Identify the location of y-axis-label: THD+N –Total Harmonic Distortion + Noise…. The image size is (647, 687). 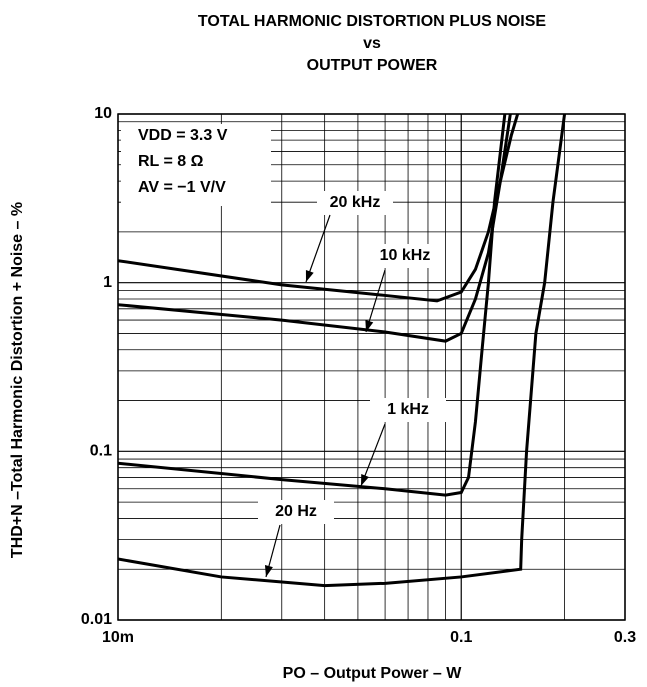
(17, 380).